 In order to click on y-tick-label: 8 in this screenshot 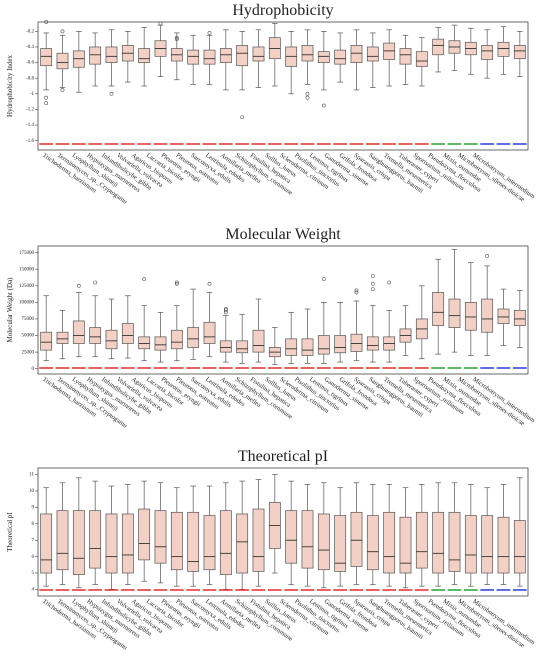, I will do `click(33, 524)`.